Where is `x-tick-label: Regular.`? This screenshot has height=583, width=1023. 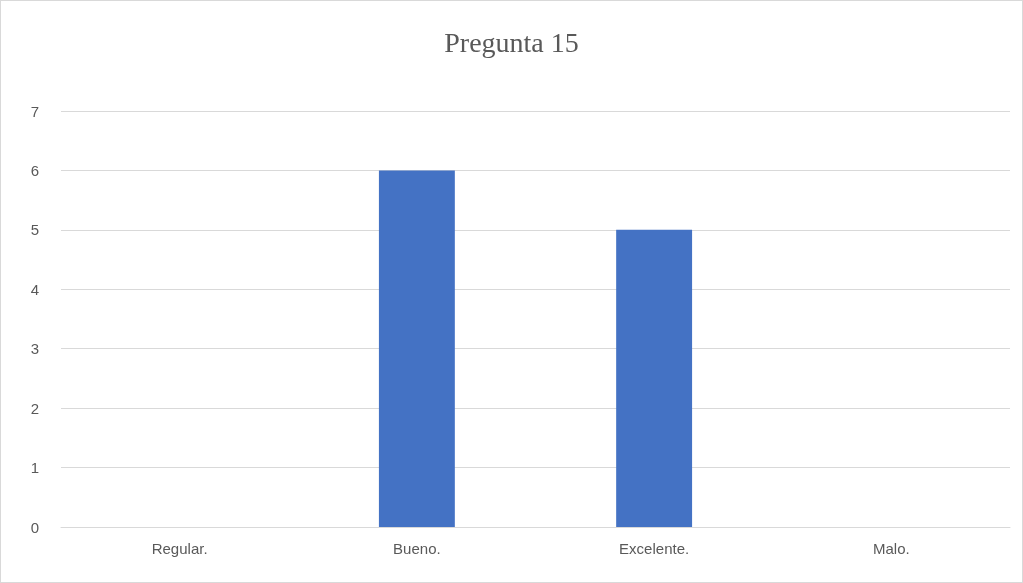 x-tick-label: Regular. is located at coordinates (179, 548).